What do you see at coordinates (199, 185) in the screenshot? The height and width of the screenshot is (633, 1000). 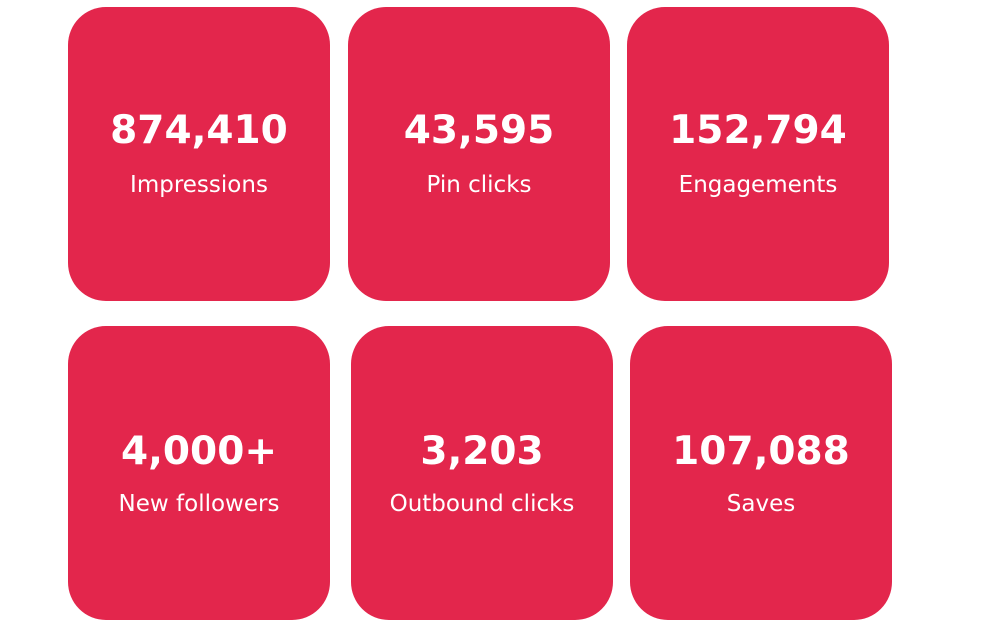 I see `stat-label: Impressions` at bounding box center [199, 185].